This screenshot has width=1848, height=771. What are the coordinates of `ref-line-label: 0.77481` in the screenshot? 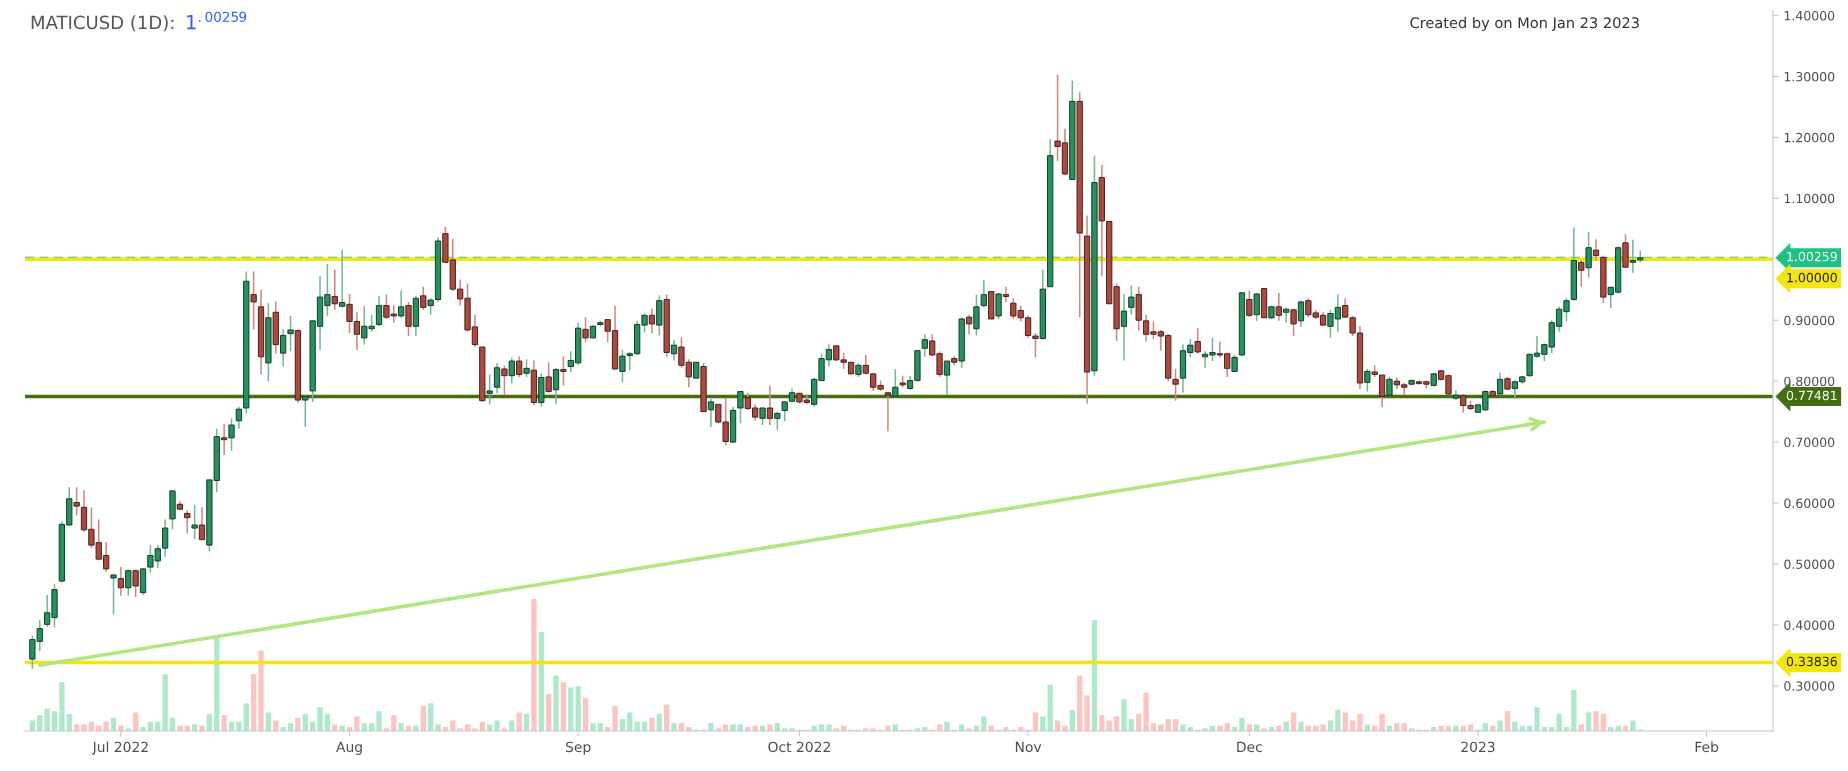 It's located at (1811, 395).